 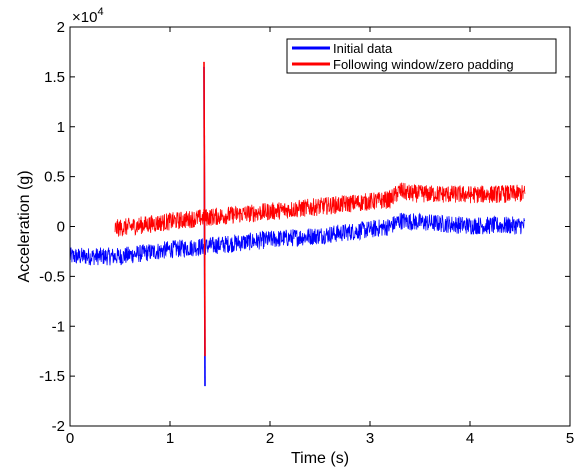 I want to click on x-tick-label: 3, so click(x=370, y=438).